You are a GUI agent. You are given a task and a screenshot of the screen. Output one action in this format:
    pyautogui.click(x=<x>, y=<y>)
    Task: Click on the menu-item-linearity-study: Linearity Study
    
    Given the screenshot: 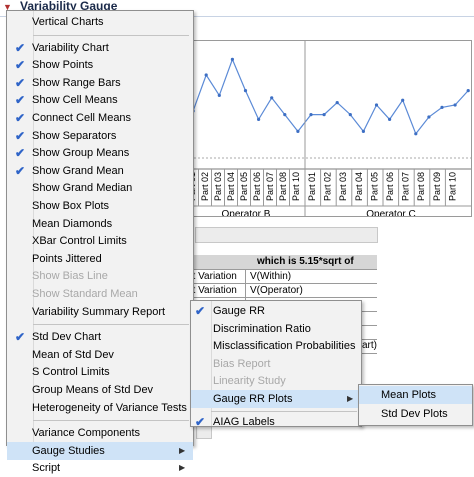 What is the action you would take?
    pyautogui.click(x=276, y=381)
    